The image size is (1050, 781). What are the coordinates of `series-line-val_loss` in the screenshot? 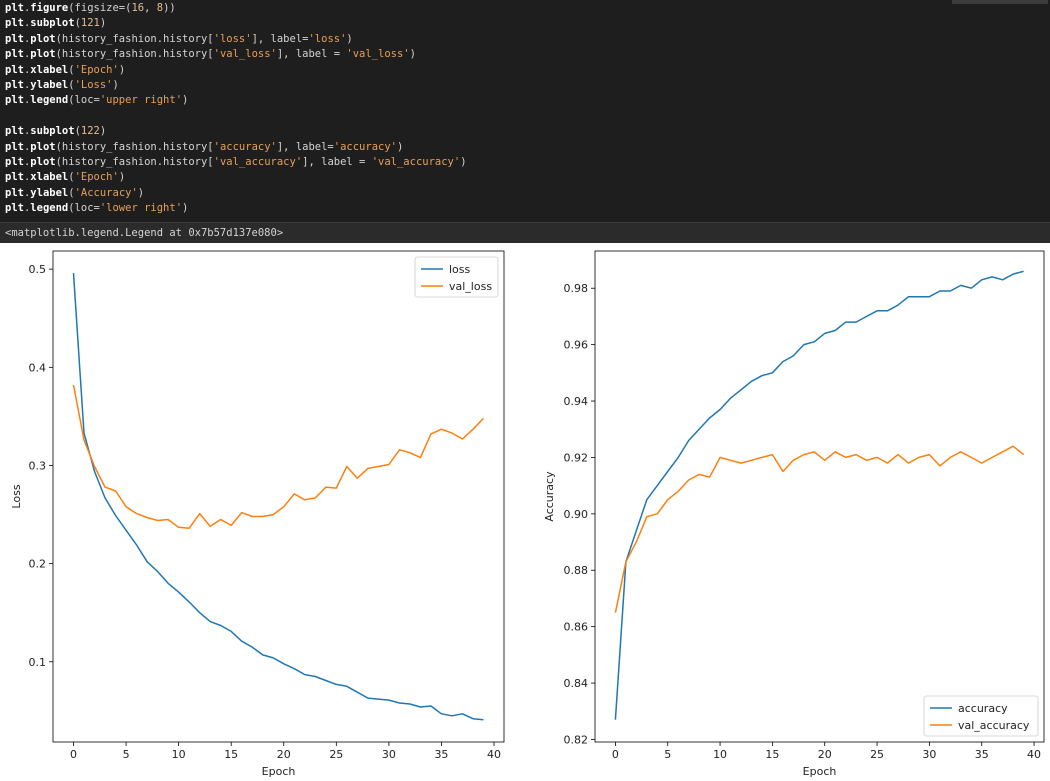 It's located at (278, 457).